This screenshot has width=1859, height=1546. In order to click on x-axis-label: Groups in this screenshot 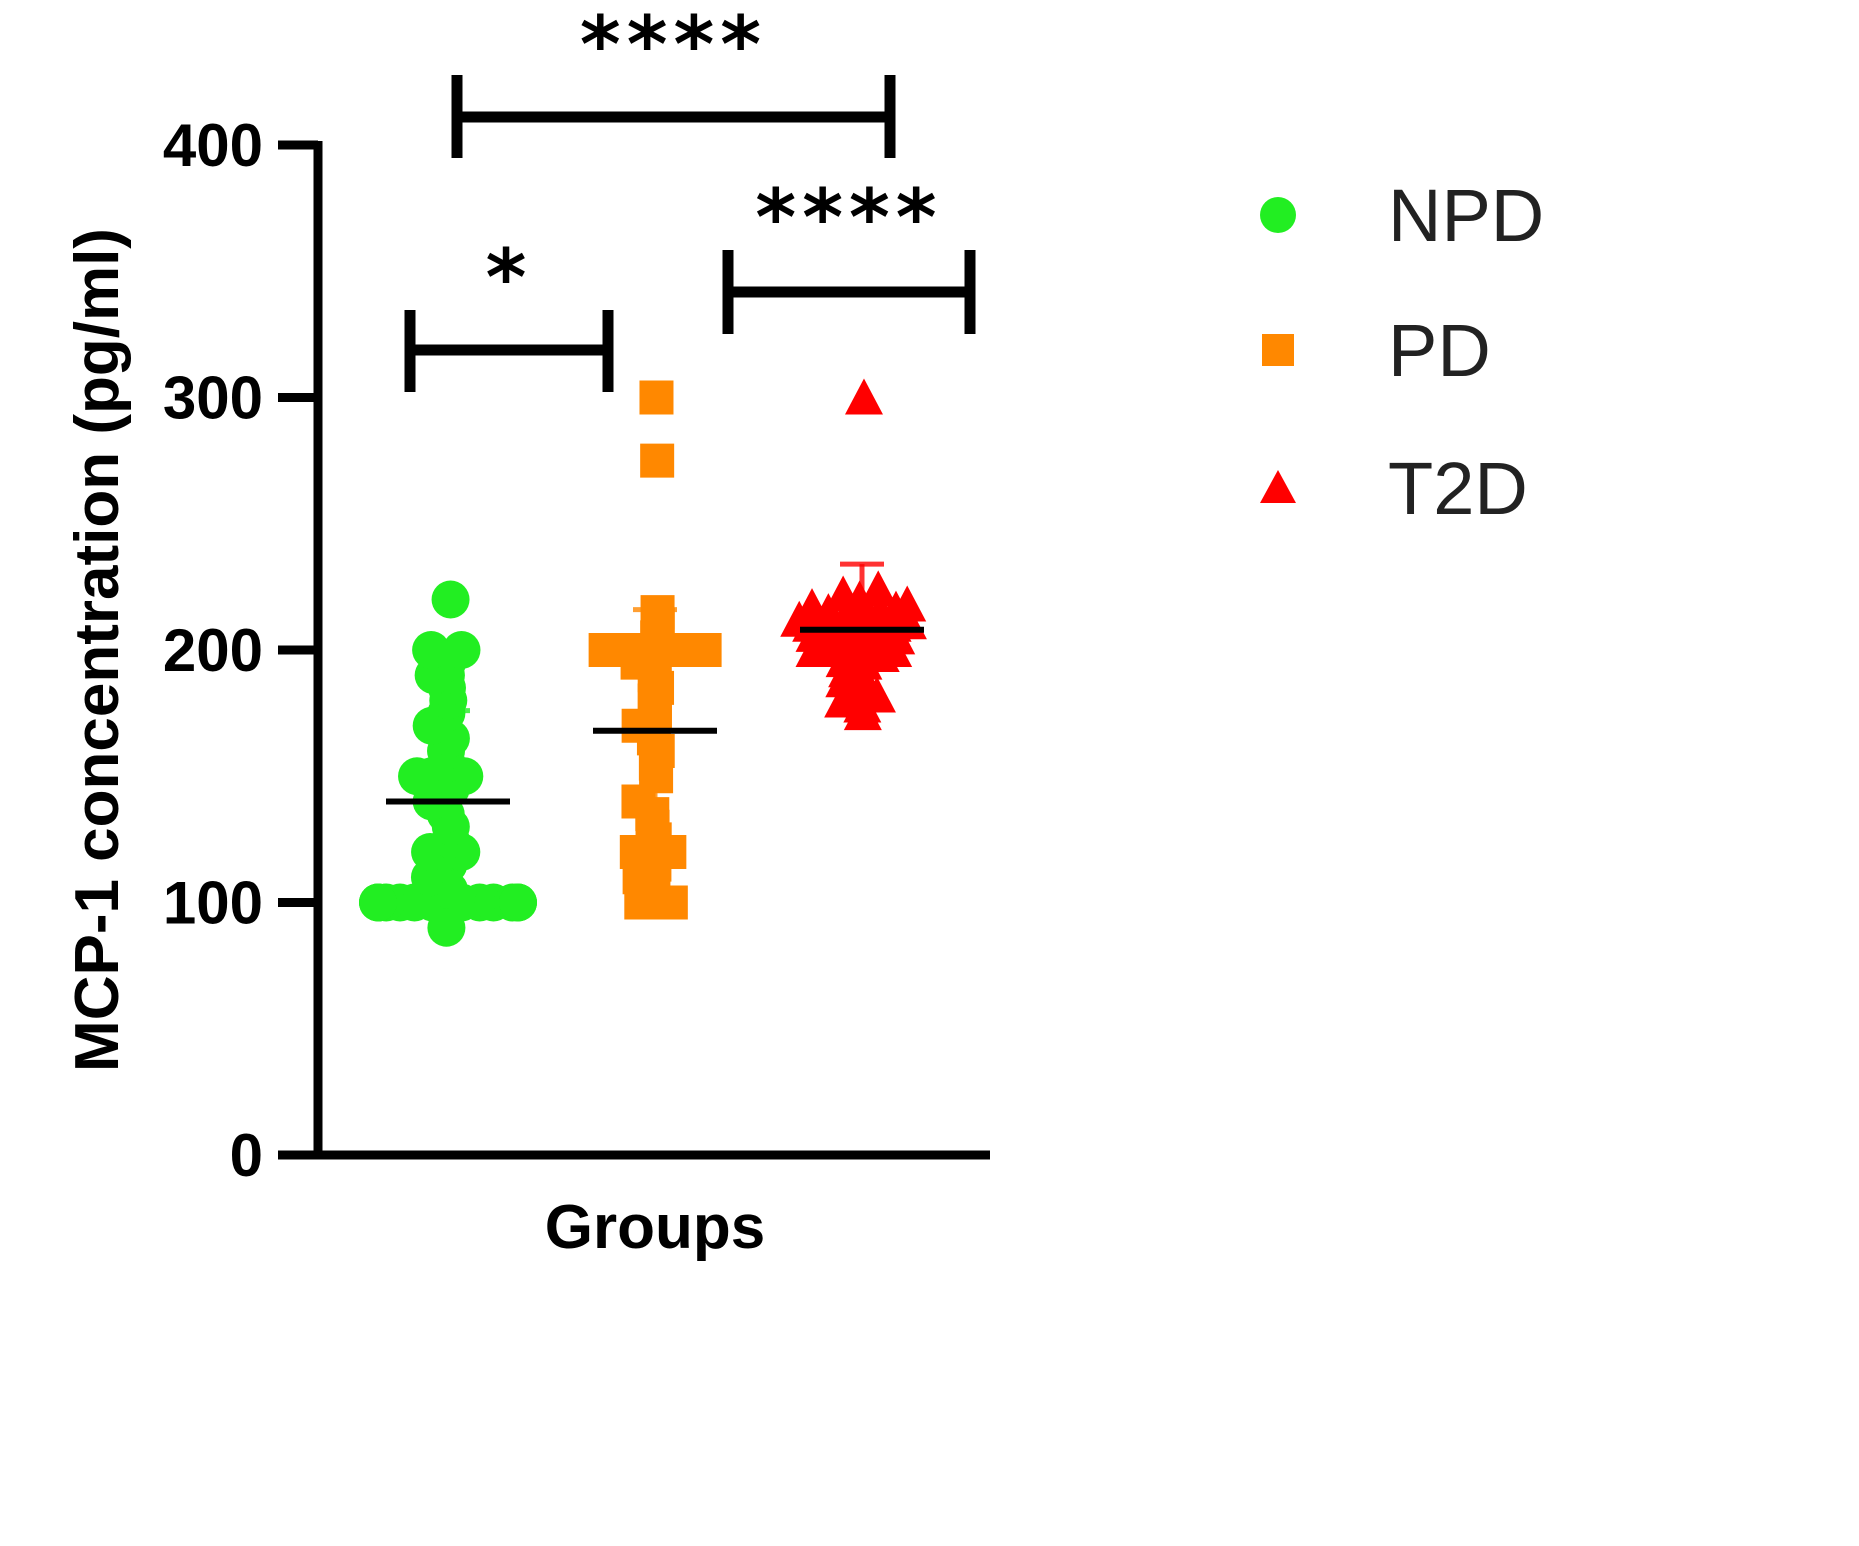, I will do `click(655, 1227)`.